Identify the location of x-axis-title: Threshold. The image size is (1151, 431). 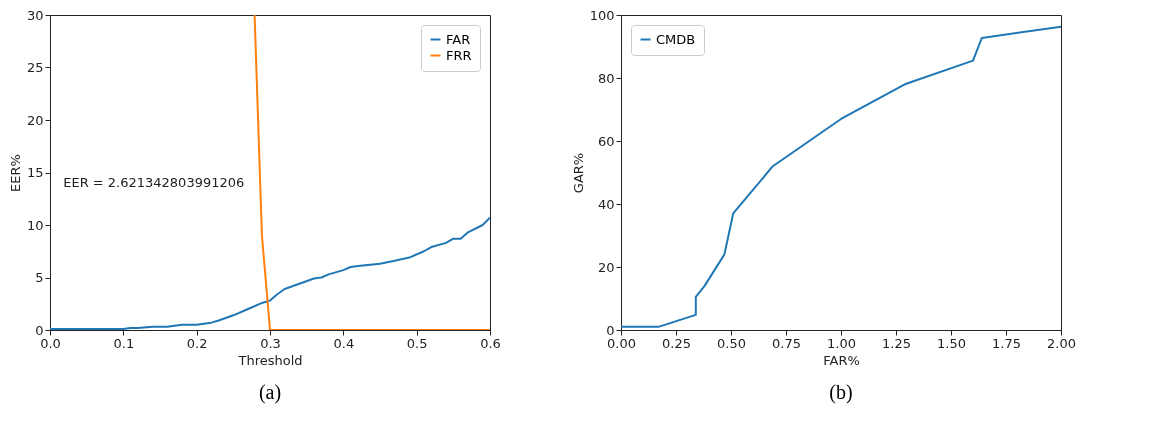
(270, 360).